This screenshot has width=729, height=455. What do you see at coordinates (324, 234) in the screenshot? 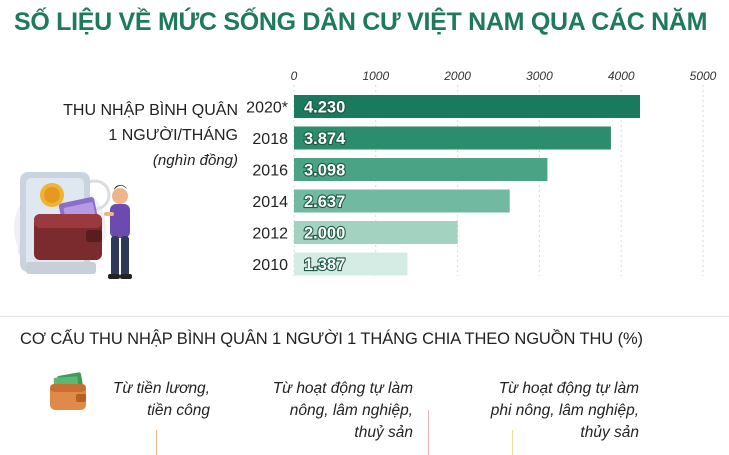
I see `data-label: 2.000` at bounding box center [324, 234].